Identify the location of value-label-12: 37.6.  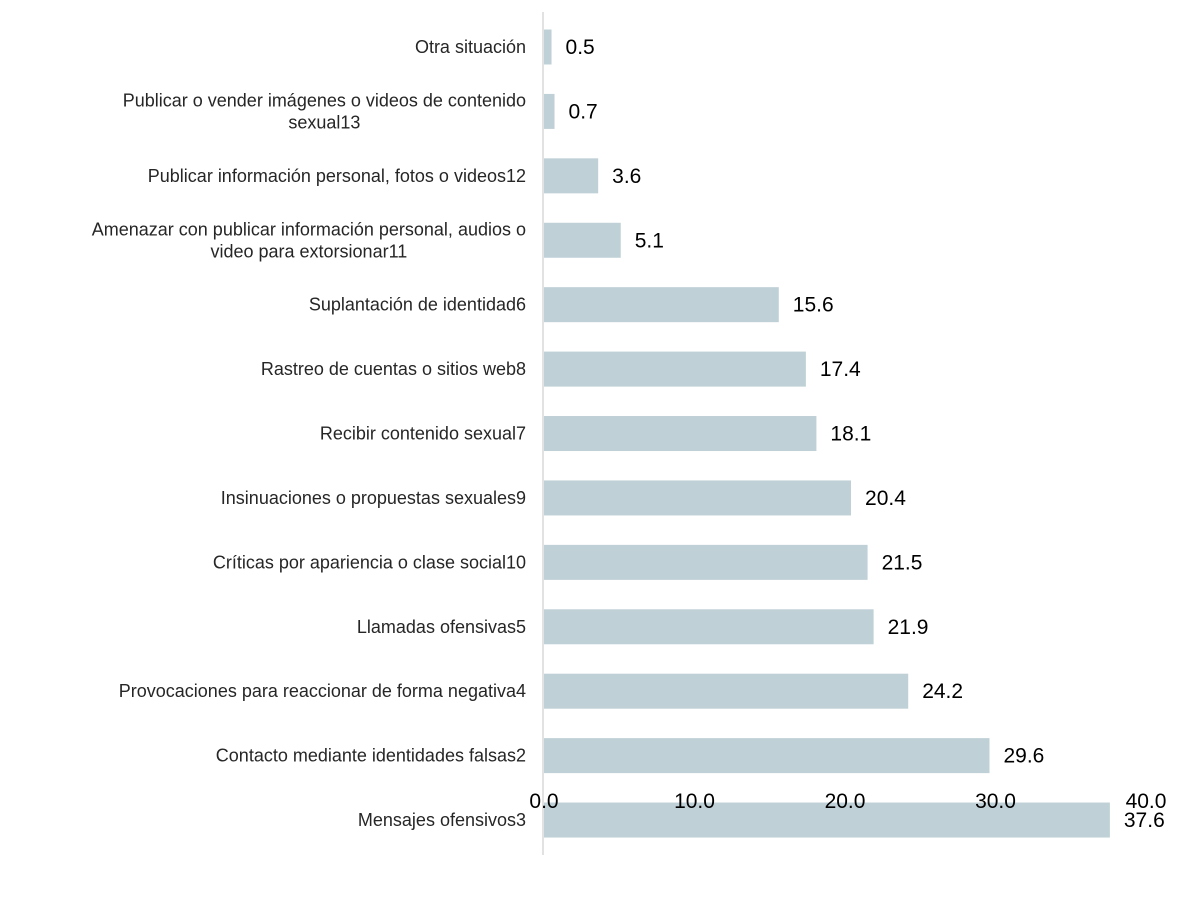
(1144, 820).